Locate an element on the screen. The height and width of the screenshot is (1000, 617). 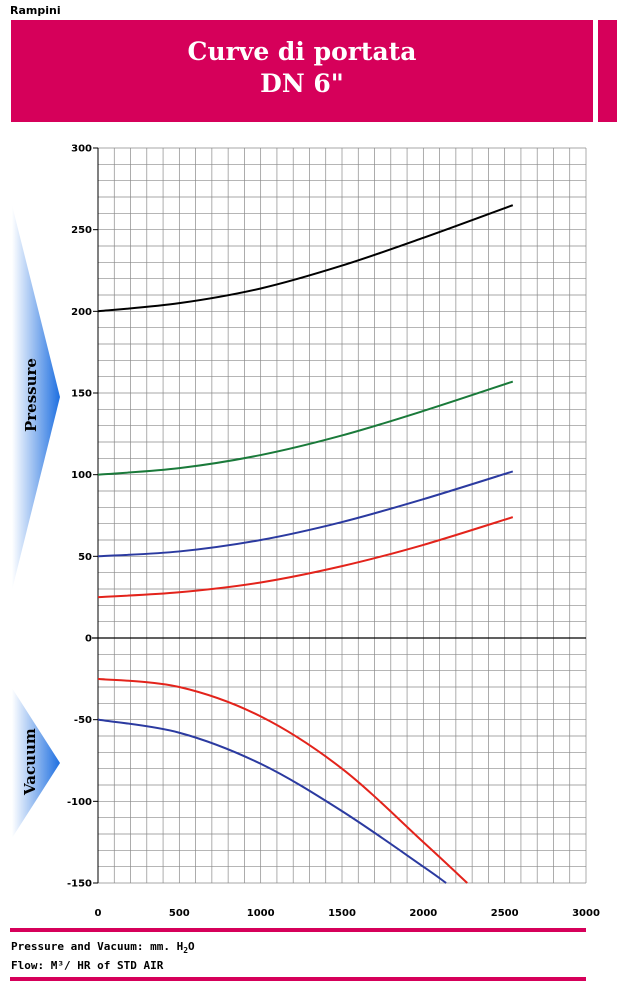
banner-stripe is located at coordinates (607, 71).